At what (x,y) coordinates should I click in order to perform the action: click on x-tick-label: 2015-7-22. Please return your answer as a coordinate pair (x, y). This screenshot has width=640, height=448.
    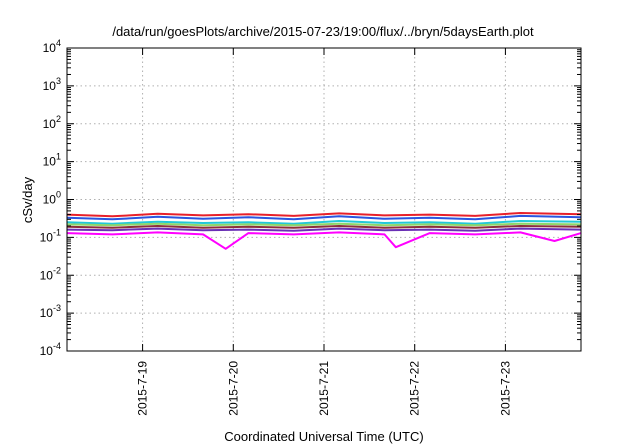
    Looking at the image, I should click on (415, 388).